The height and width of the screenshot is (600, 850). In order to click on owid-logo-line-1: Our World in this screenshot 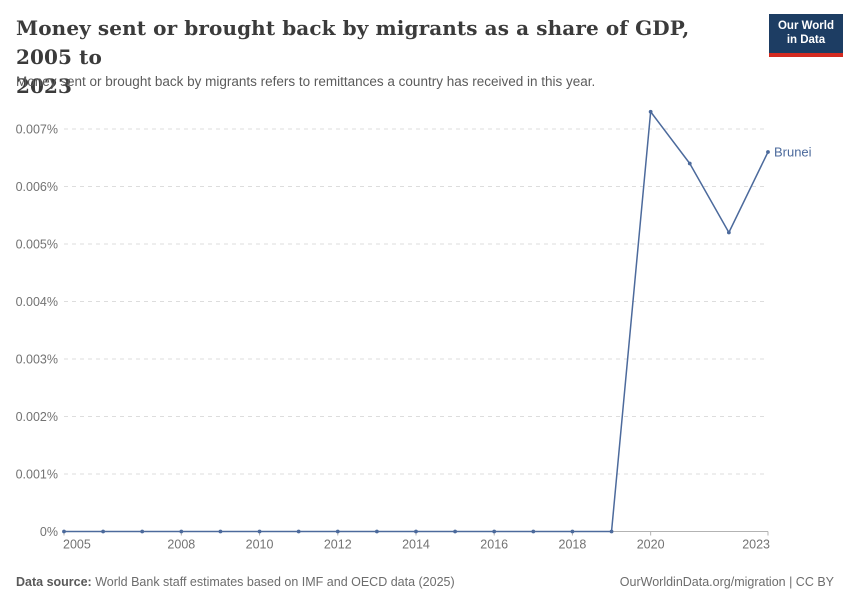, I will do `click(805, 26)`.